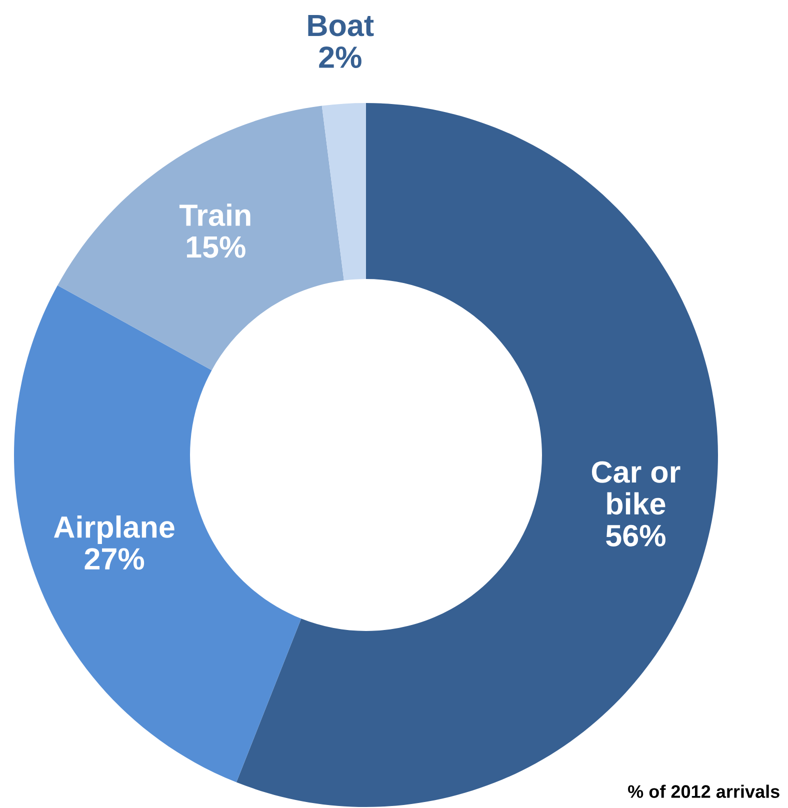  What do you see at coordinates (114, 559) in the screenshot?
I see `data-label: 27%` at bounding box center [114, 559].